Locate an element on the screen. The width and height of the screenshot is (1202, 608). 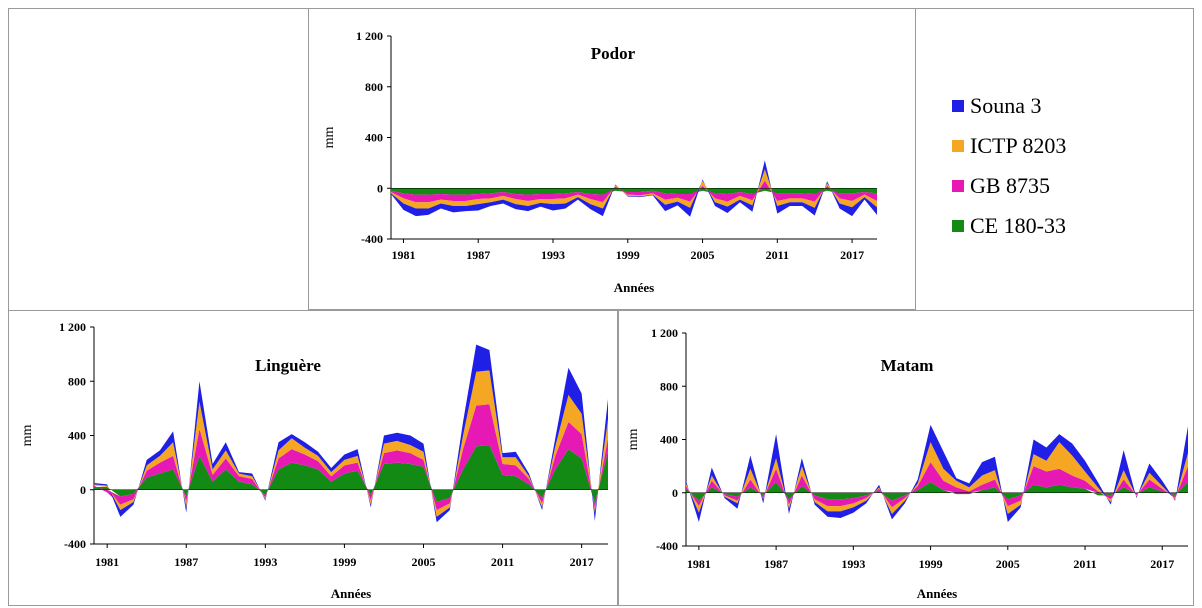
legend-label: ICTP 8203 is located at coordinates (1018, 145).